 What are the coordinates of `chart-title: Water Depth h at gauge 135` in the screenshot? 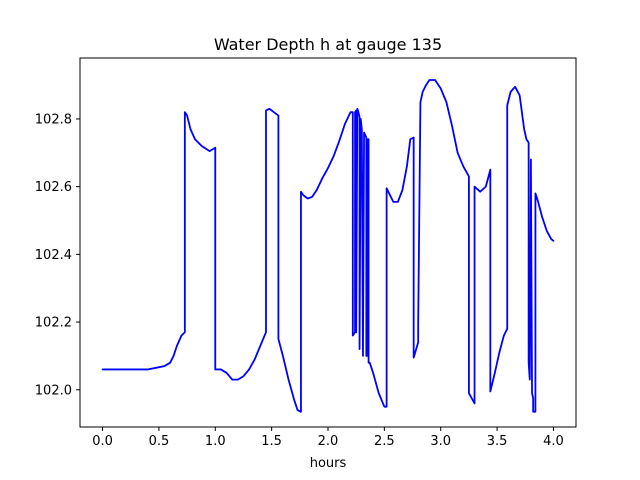 It's located at (328, 44).